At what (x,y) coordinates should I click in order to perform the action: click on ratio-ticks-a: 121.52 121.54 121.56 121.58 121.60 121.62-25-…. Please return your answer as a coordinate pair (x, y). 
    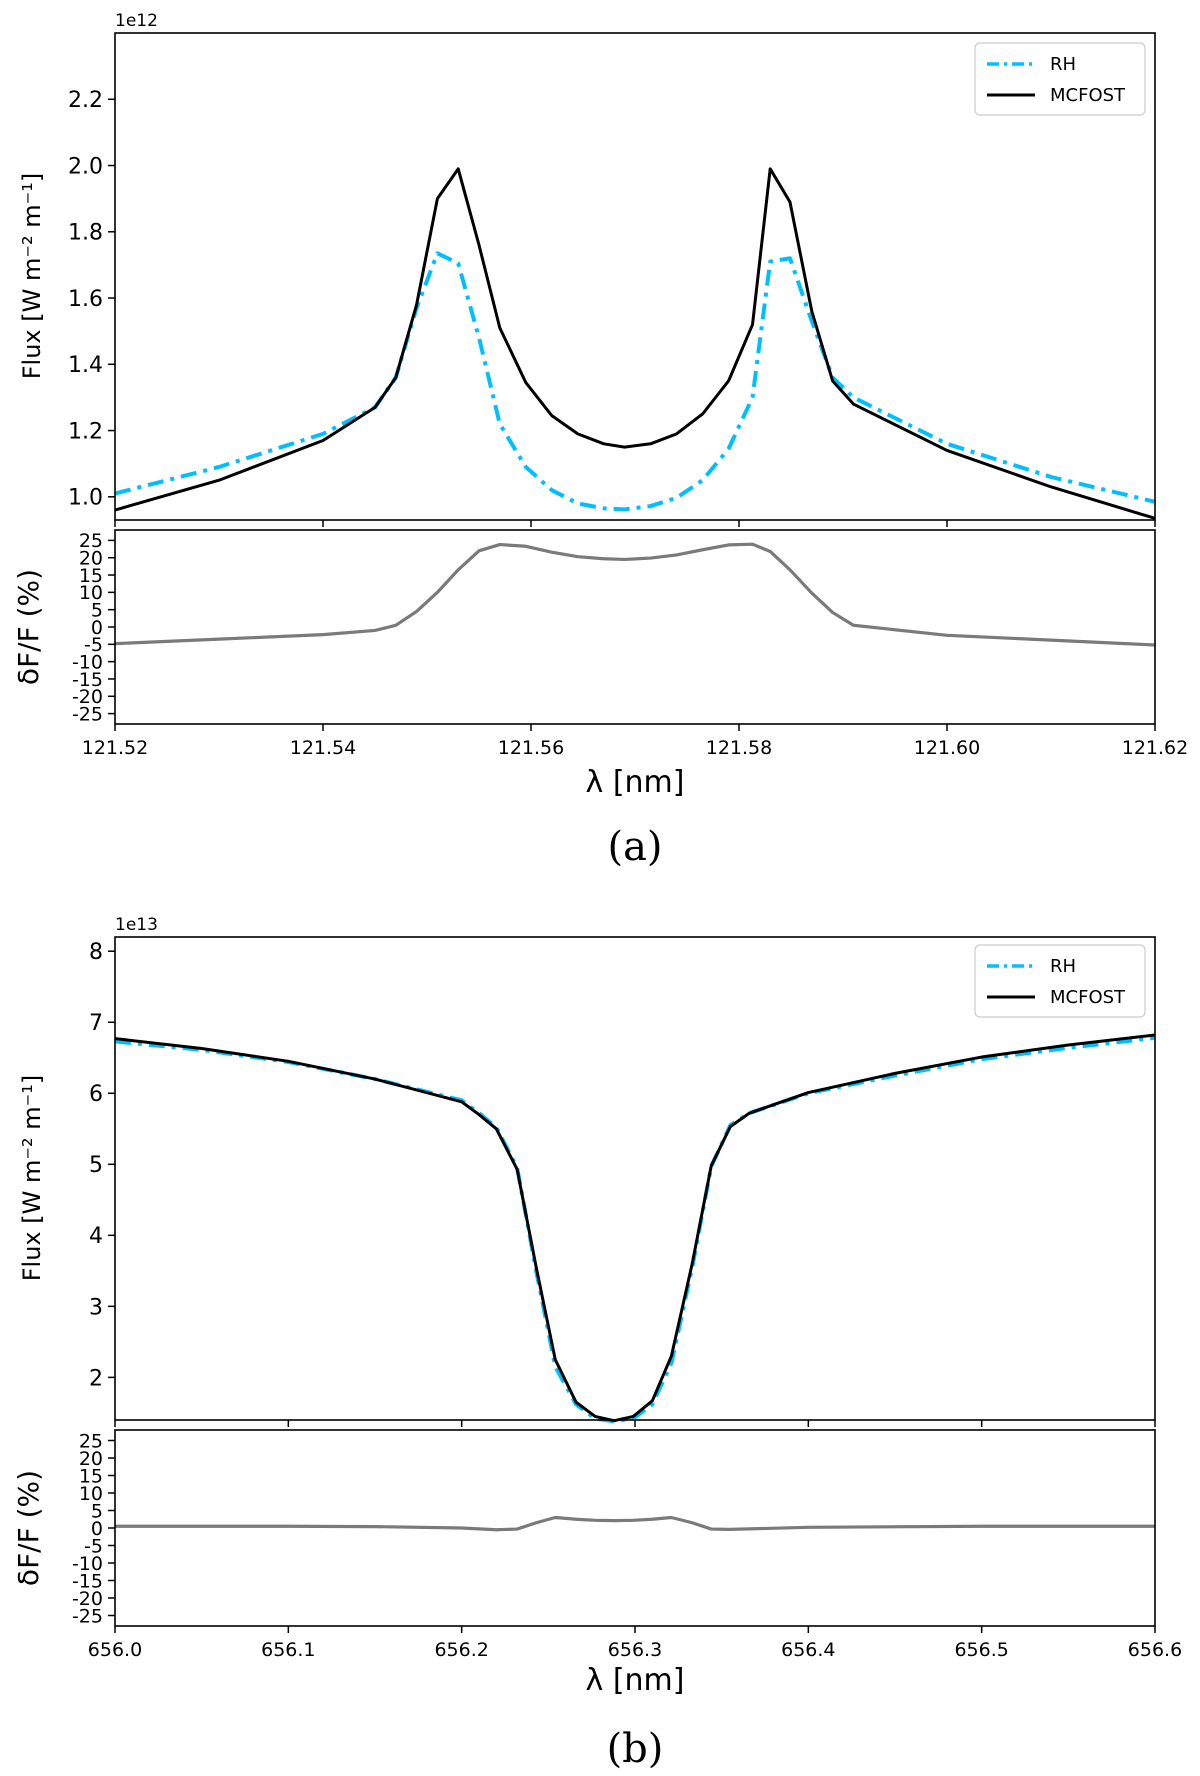
    Looking at the image, I should click on (630, 644).